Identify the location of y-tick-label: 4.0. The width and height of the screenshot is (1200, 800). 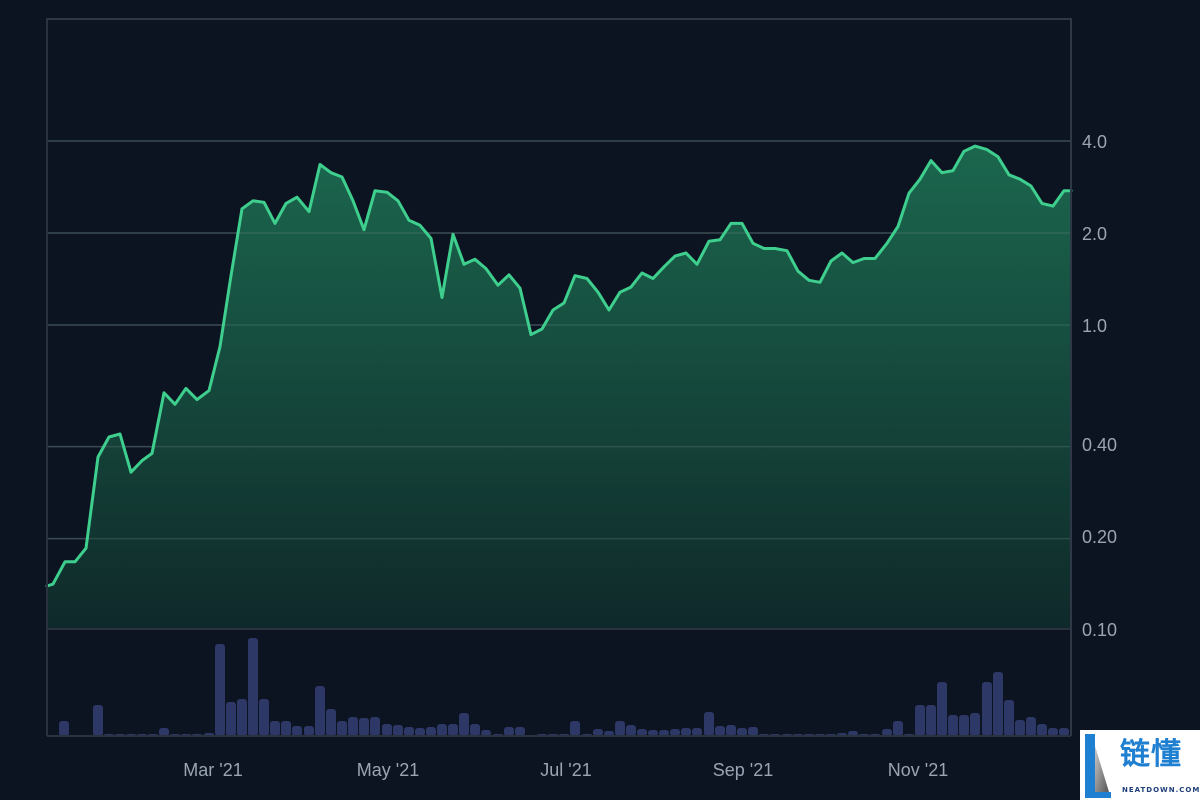
(1094, 142).